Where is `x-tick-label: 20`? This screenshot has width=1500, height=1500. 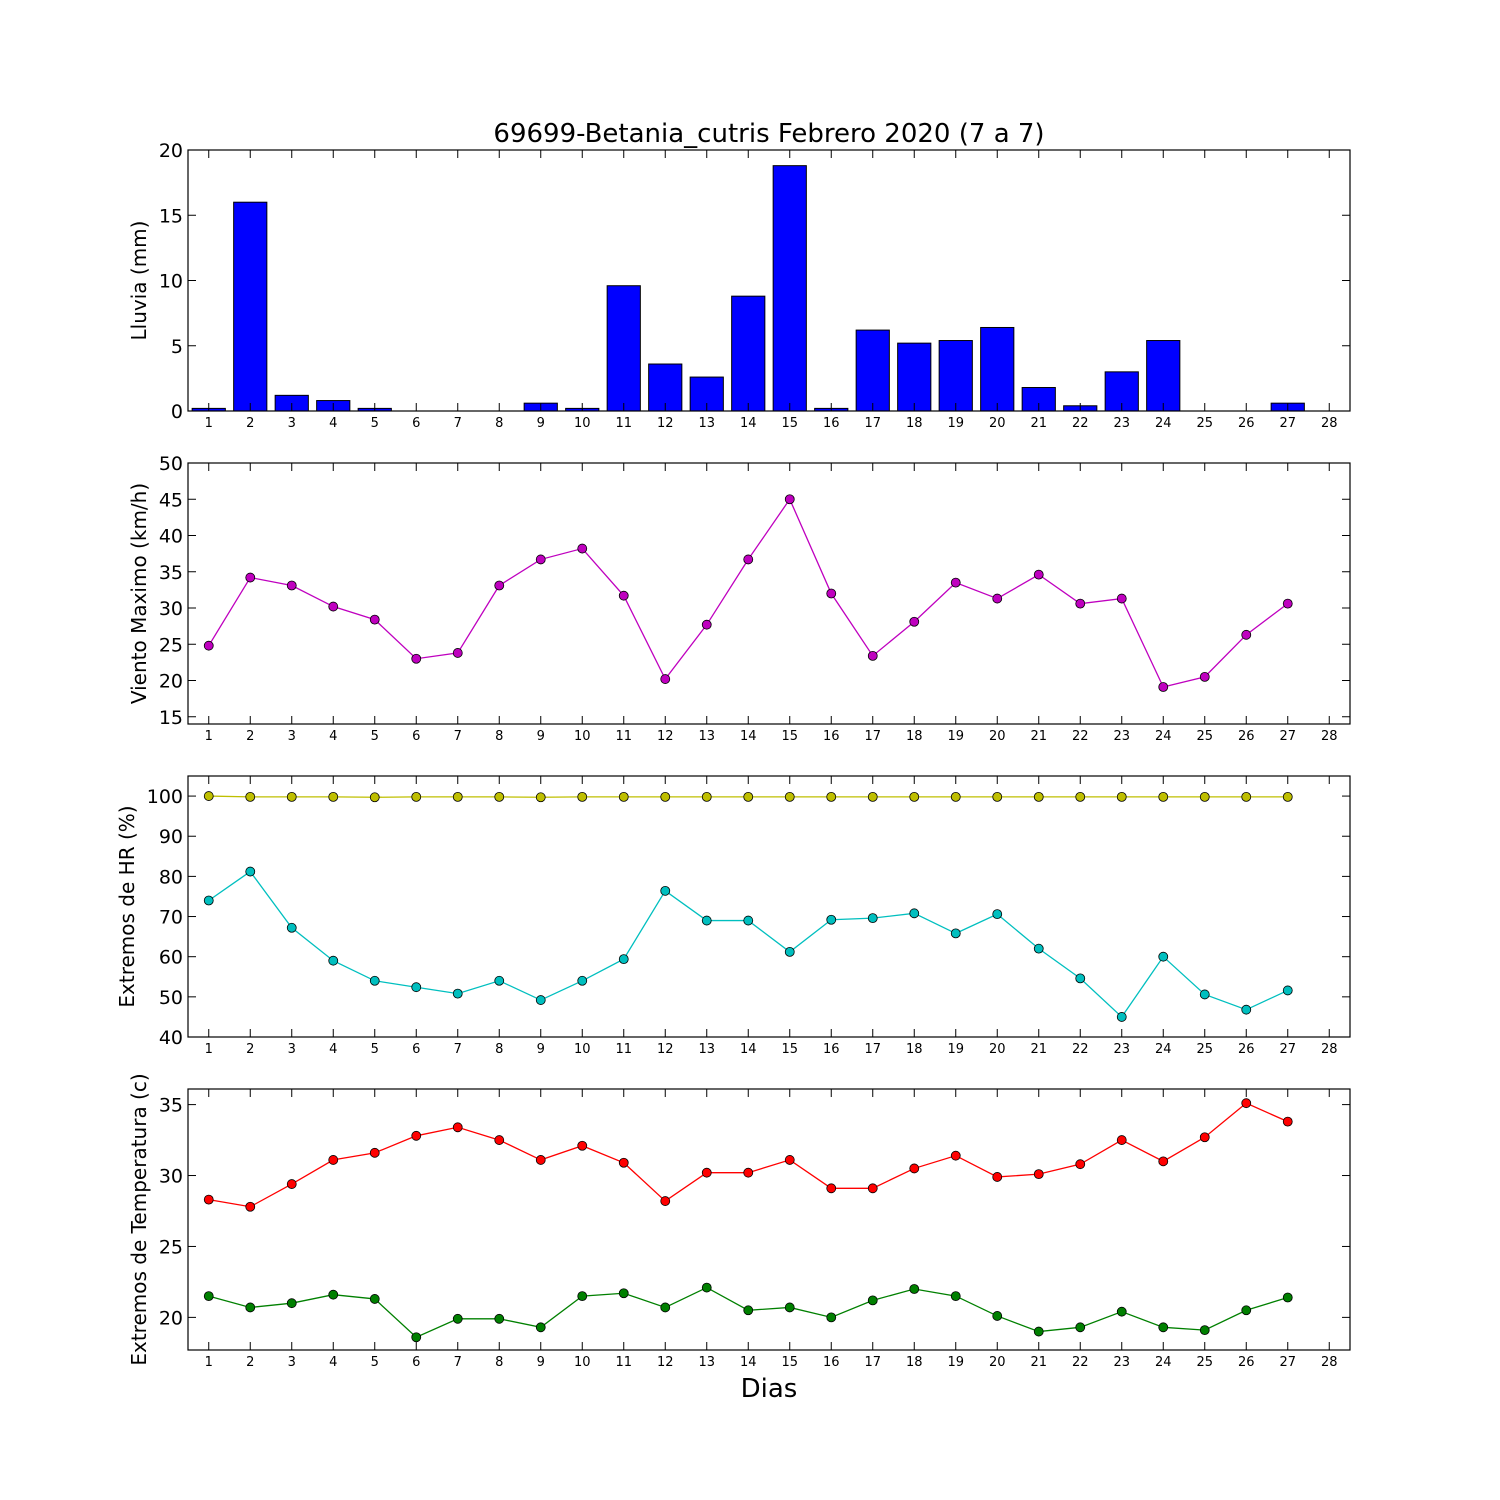 x-tick-label: 20 is located at coordinates (997, 1362).